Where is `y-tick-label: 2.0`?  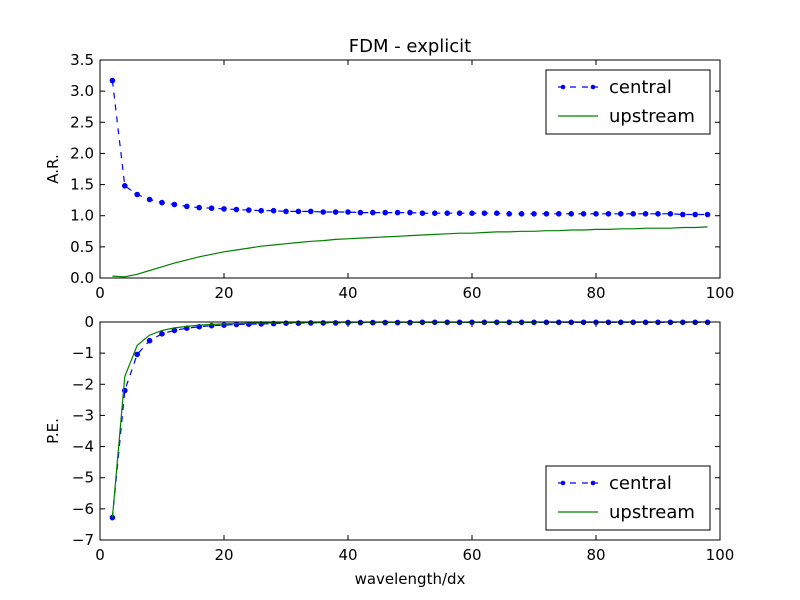 y-tick-label: 2.0 is located at coordinates (82, 153).